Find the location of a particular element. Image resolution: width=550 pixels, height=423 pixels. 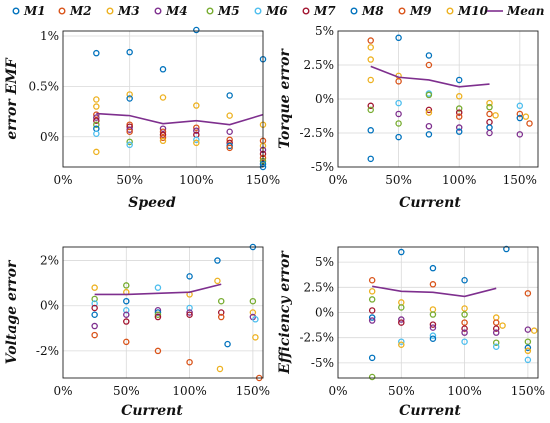

legend-label: M10 is located at coordinates (473, 11).